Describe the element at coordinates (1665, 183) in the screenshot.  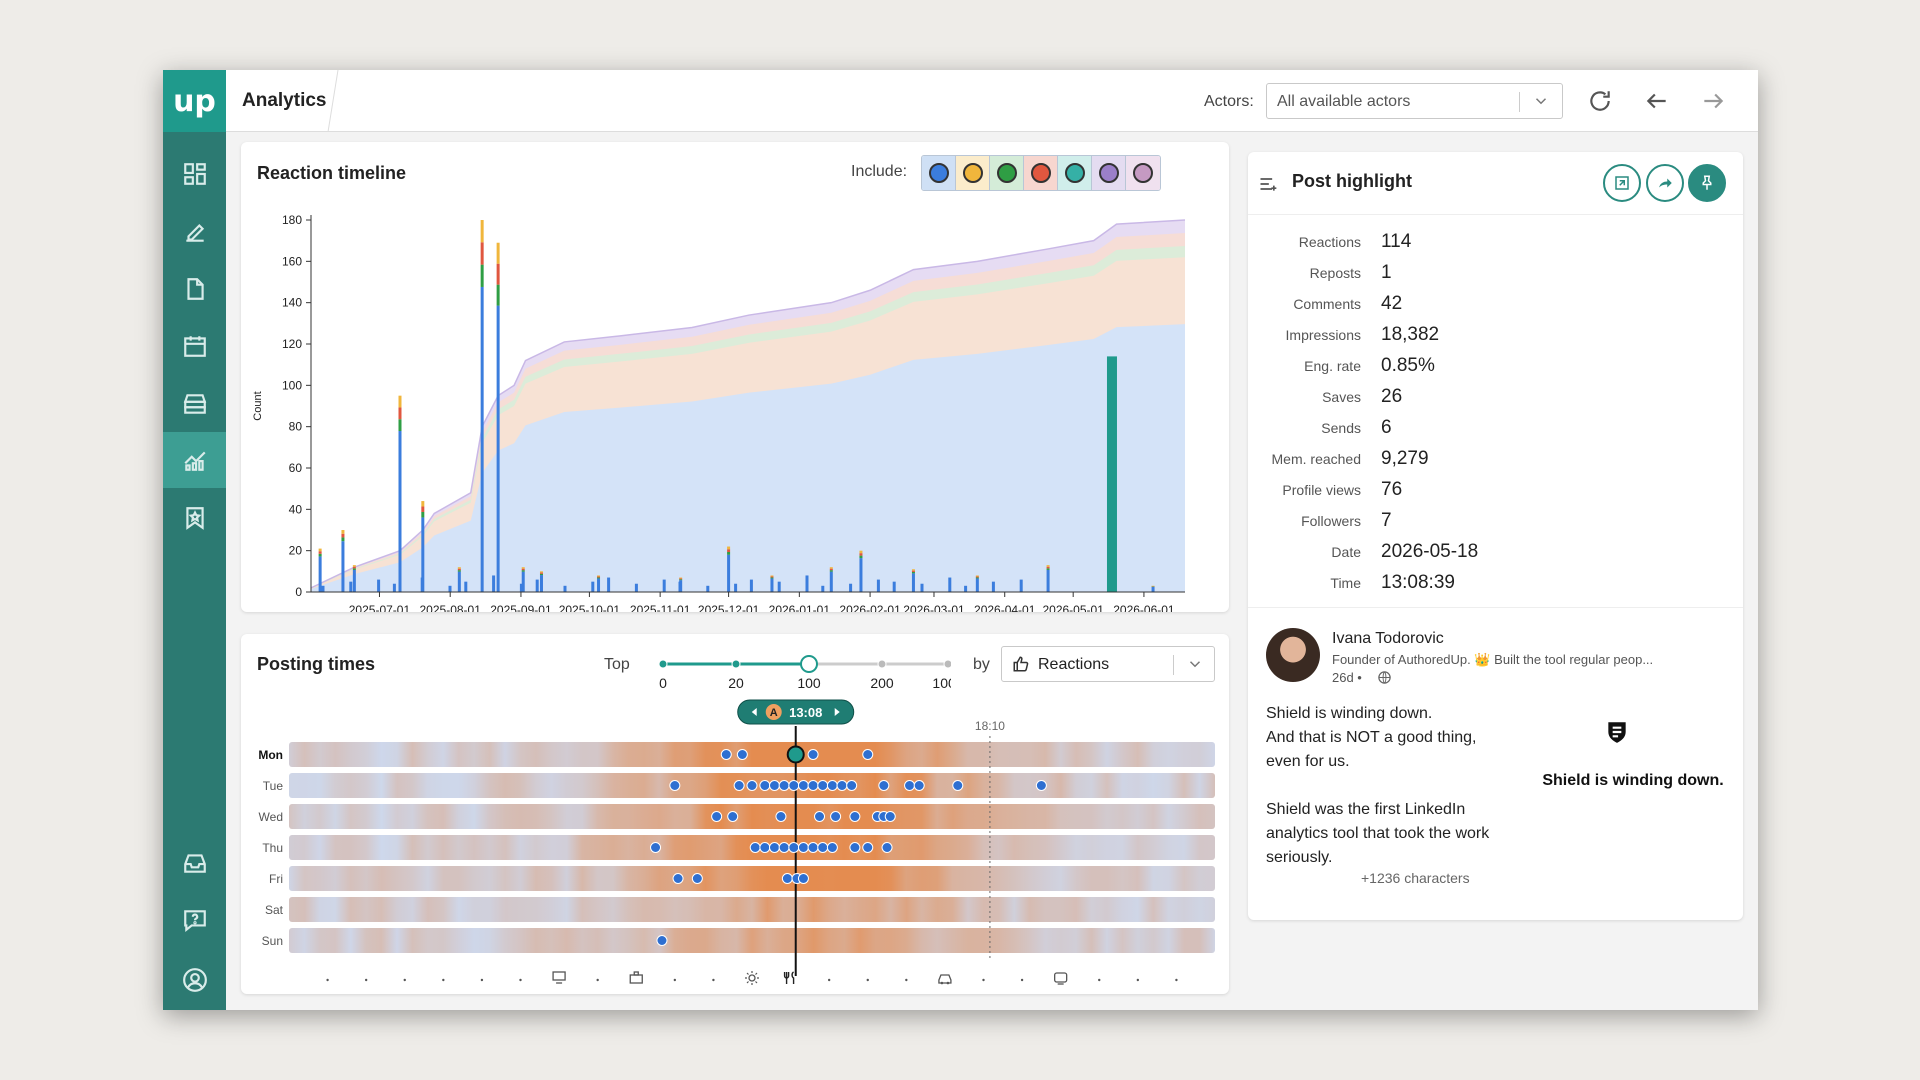
I see `share-button` at that location.